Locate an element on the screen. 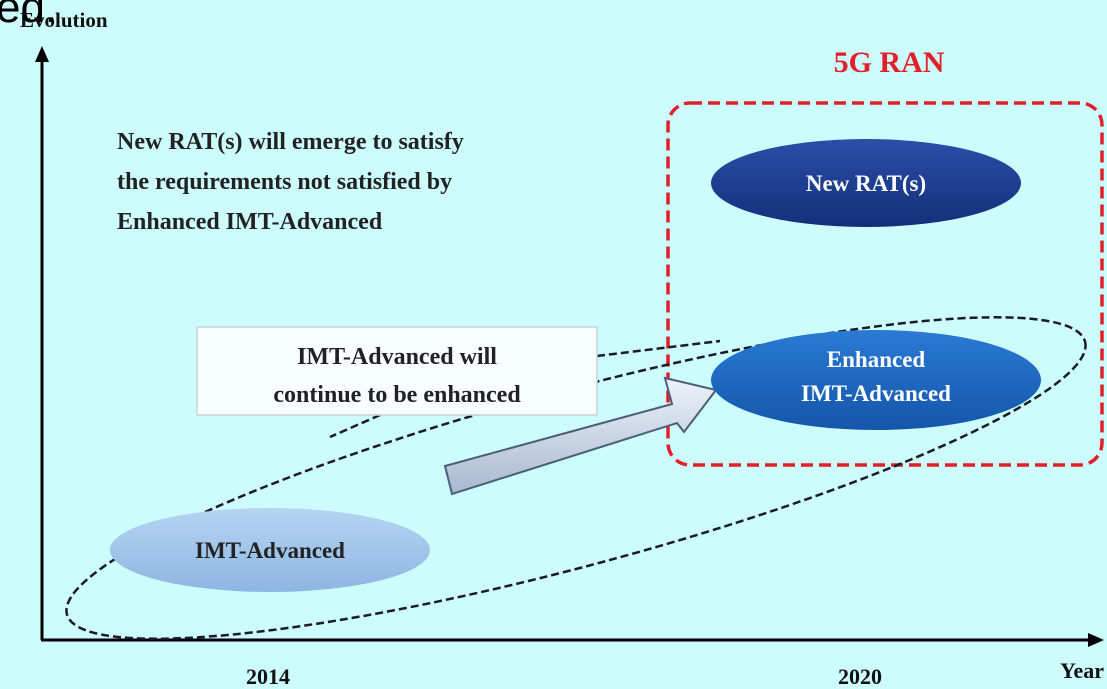  group-title: 5G RAN is located at coordinates (889, 62).